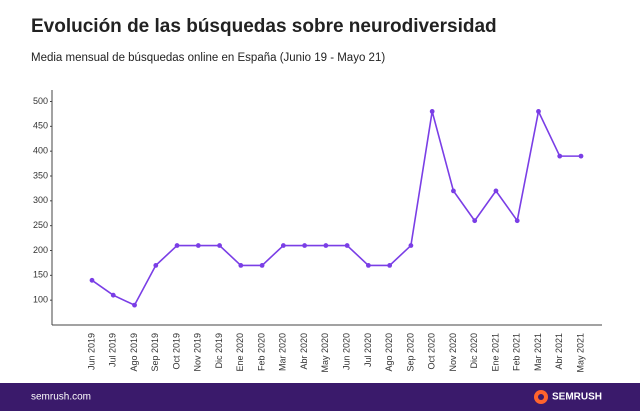 This screenshot has height=411, width=640. What do you see at coordinates (155, 352) in the screenshot?
I see `x-tick-label: Sep 2019` at bounding box center [155, 352].